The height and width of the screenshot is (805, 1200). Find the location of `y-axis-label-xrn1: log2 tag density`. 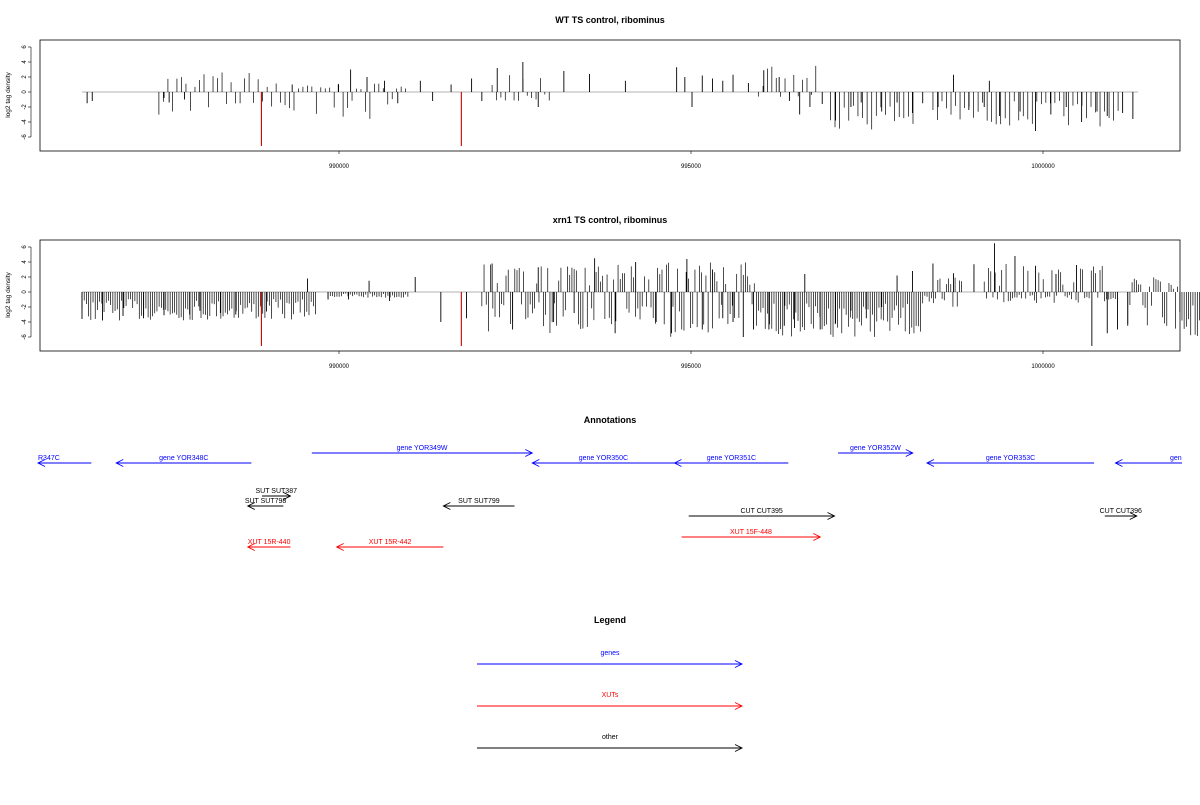

y-axis-label-xrn1: log2 tag density is located at coordinates (8, 294).